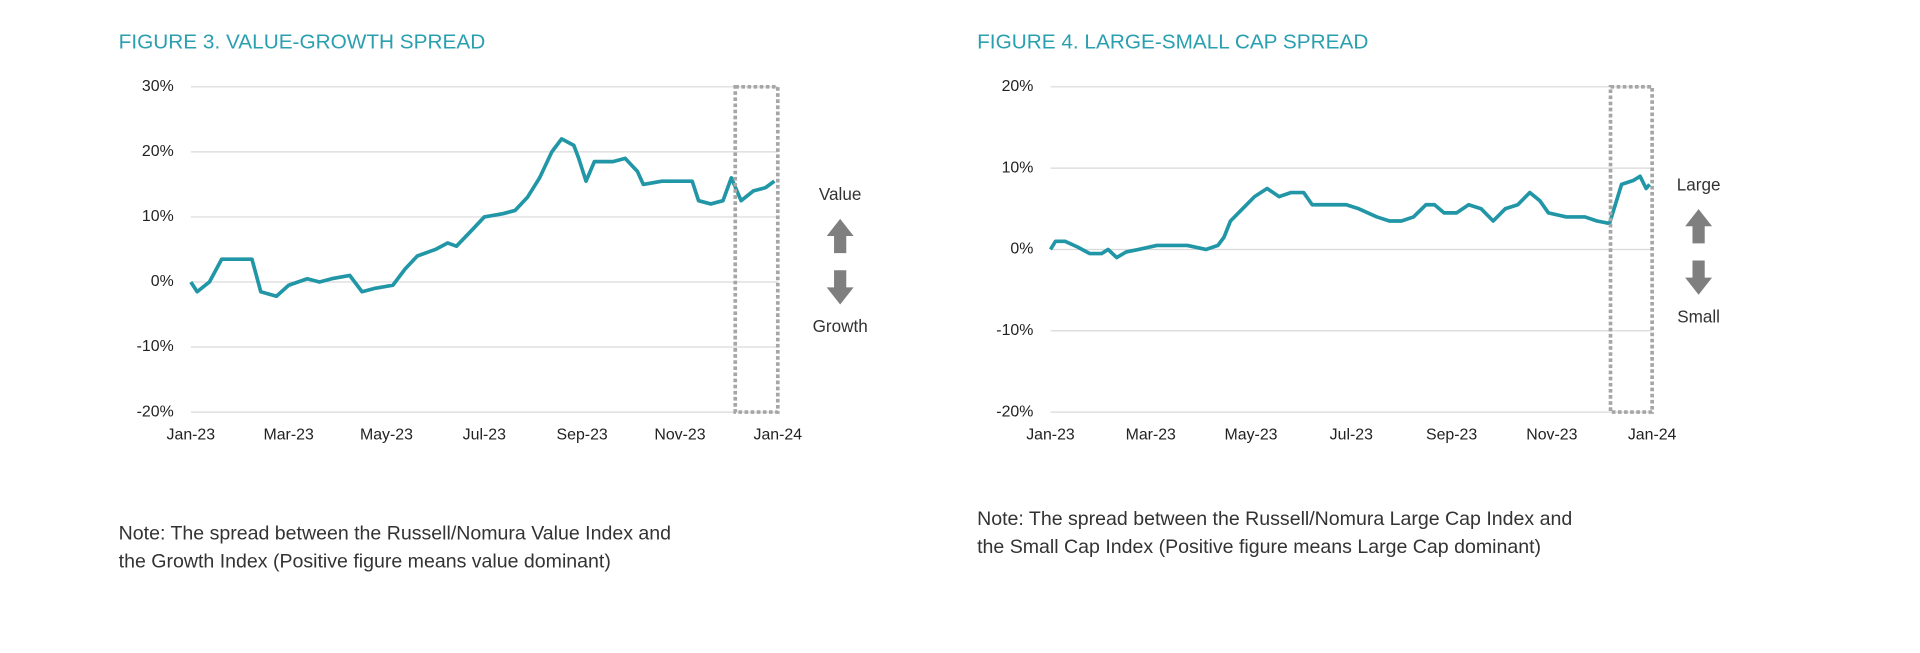  What do you see at coordinates (840, 194) in the screenshot?
I see `annotation-up: Value` at bounding box center [840, 194].